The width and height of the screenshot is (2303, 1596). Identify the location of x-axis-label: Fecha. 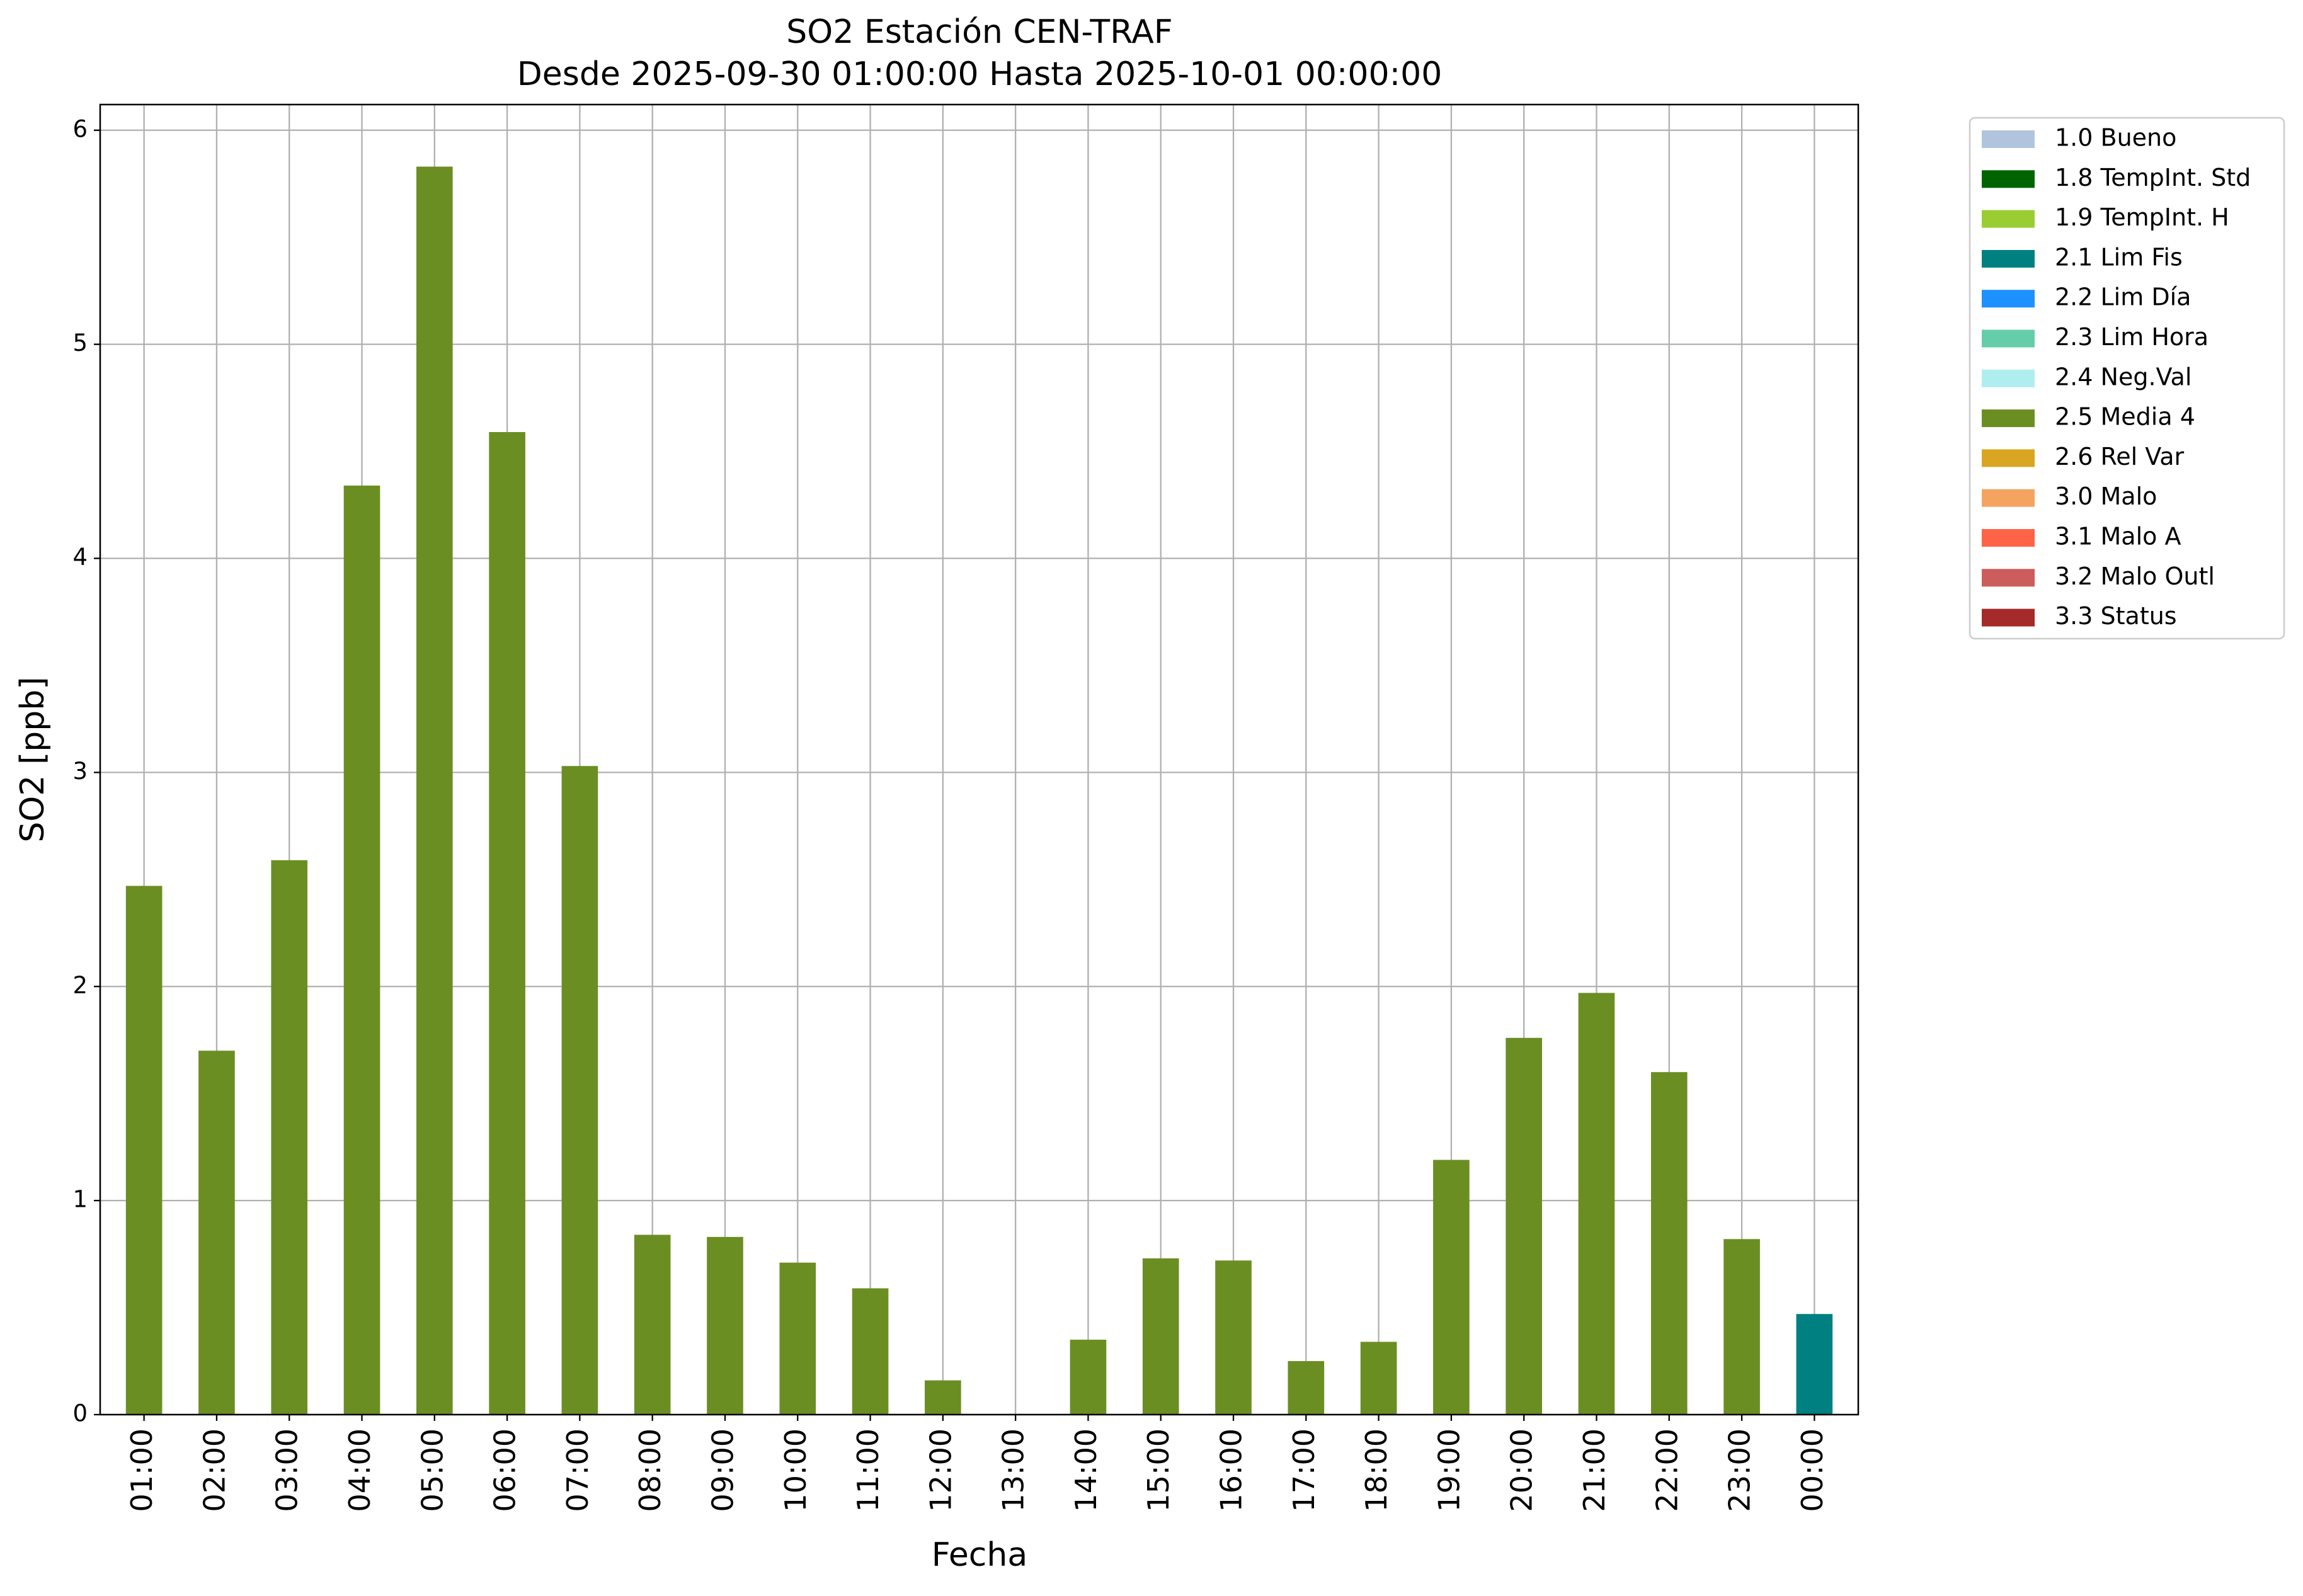
(980, 1555).